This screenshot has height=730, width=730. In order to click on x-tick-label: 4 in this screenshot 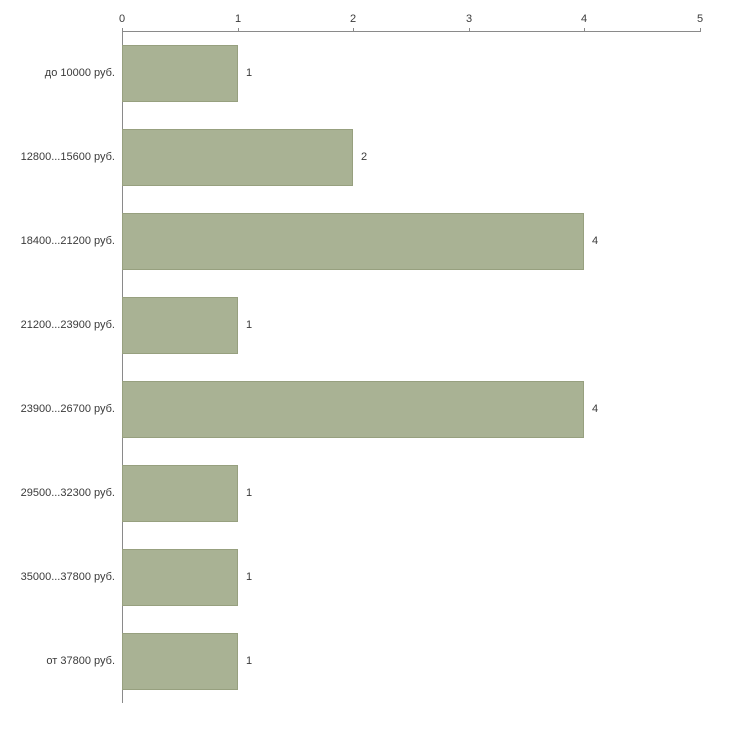, I will do `click(584, 19)`.